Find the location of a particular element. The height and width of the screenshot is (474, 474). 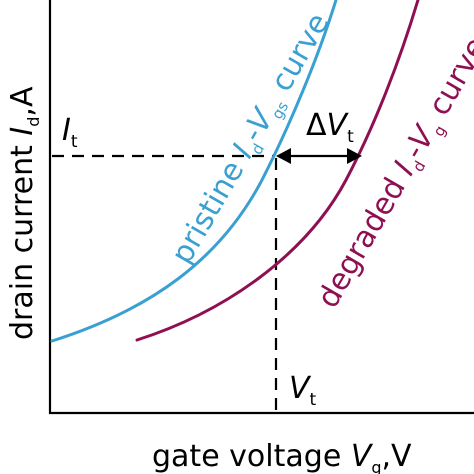

x-axis-label: gate voltage Vg,V is located at coordinates (282, 456).